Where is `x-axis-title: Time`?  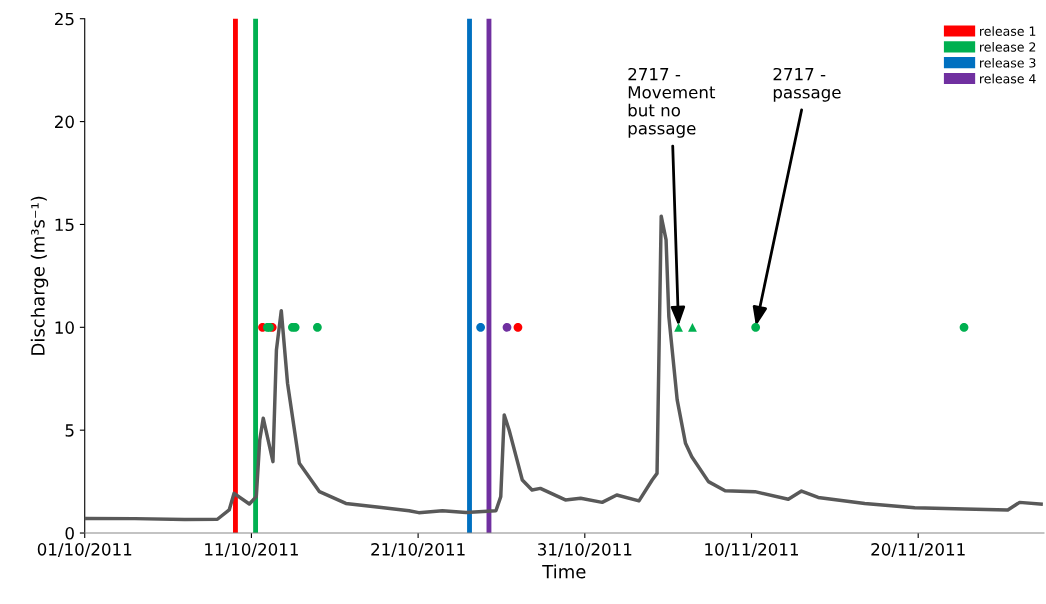 x-axis-title: Time is located at coordinates (564, 571).